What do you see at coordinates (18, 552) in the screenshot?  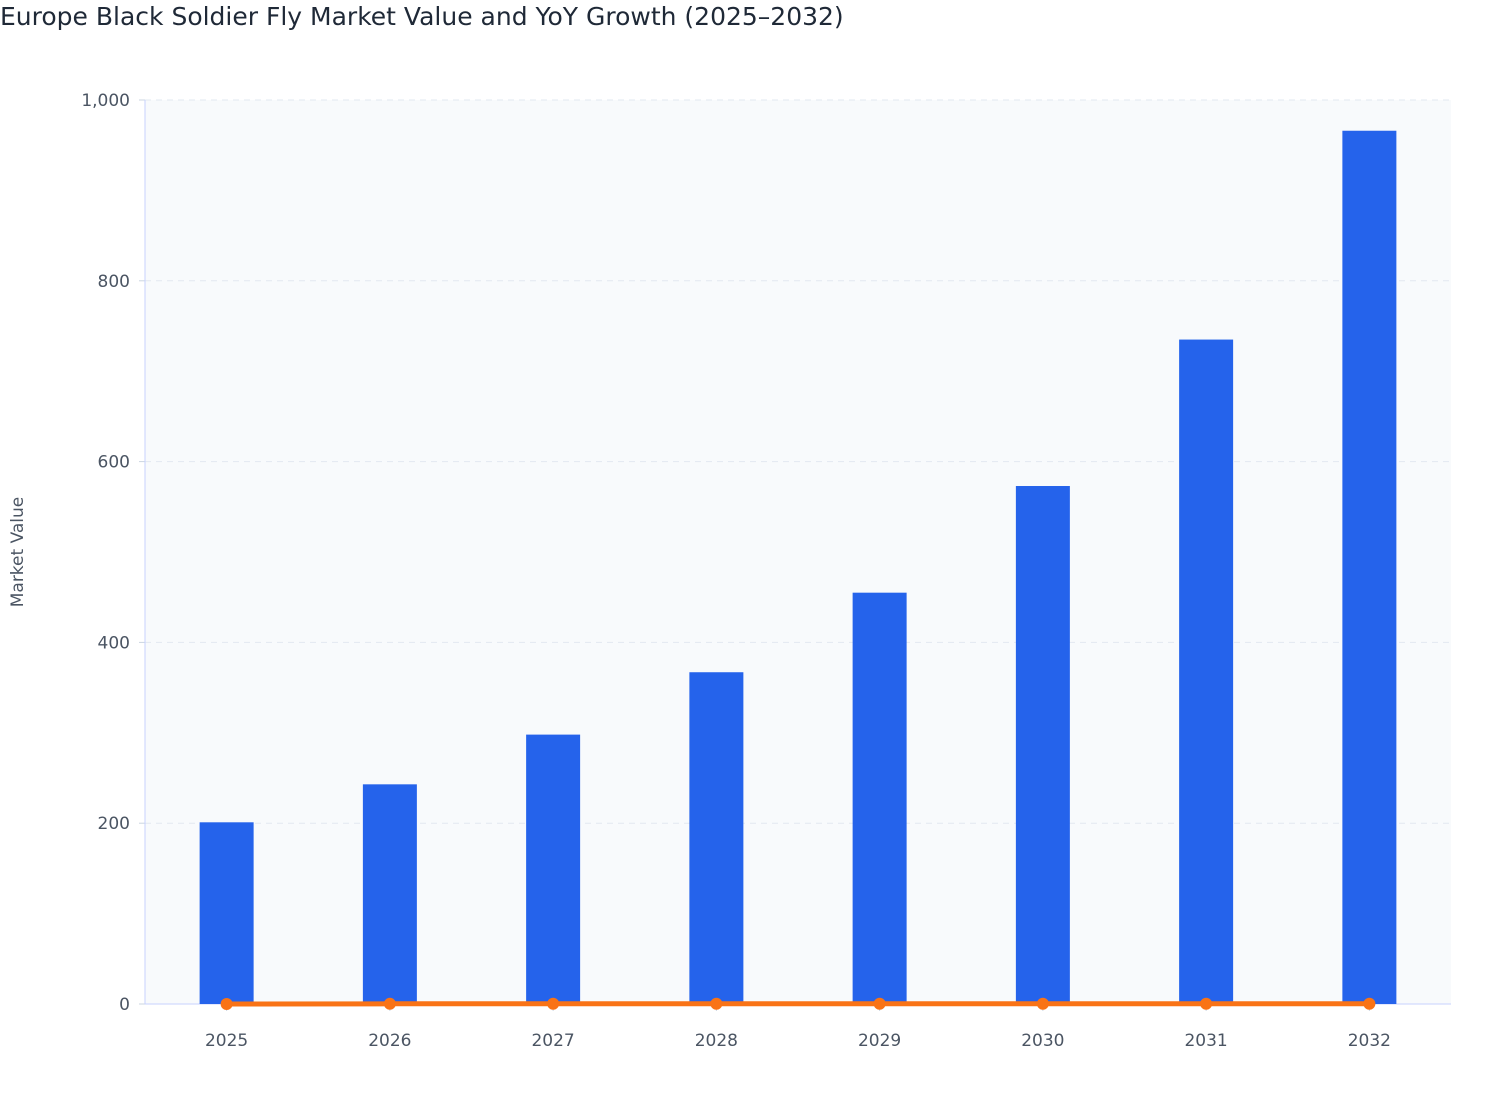 I see `y-axis-title: Market Value` at bounding box center [18, 552].